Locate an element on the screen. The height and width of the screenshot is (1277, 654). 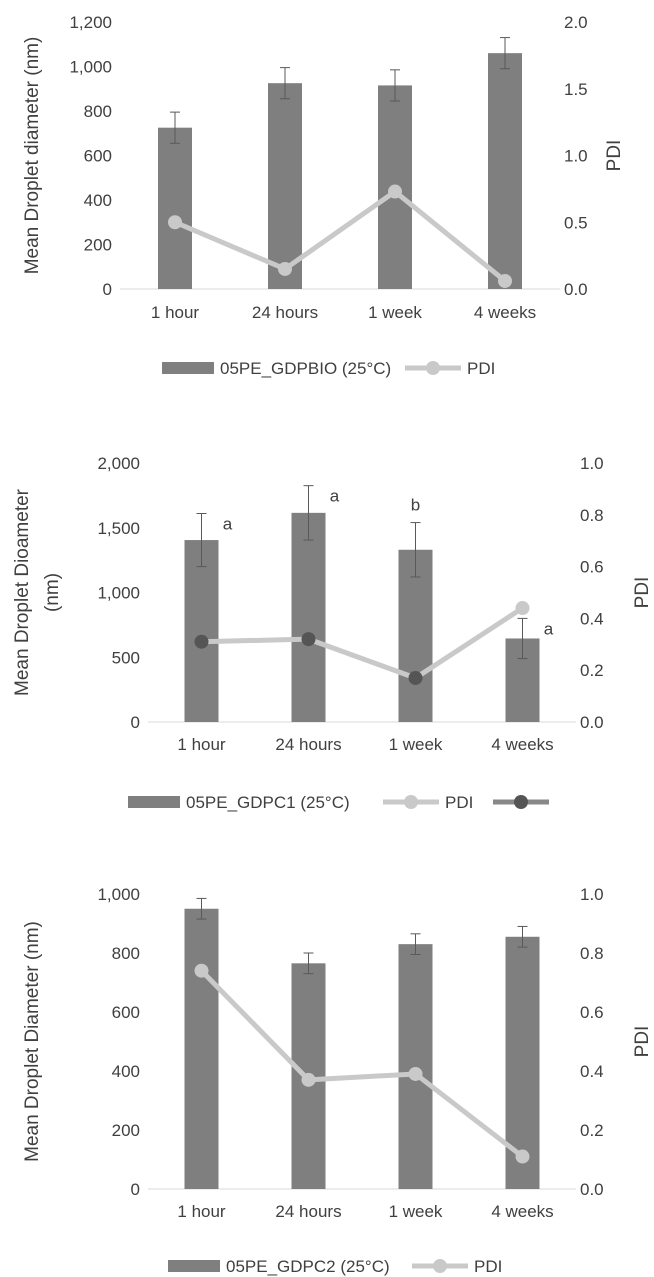
c2-legend-line-marker is located at coordinates (440, 1266).